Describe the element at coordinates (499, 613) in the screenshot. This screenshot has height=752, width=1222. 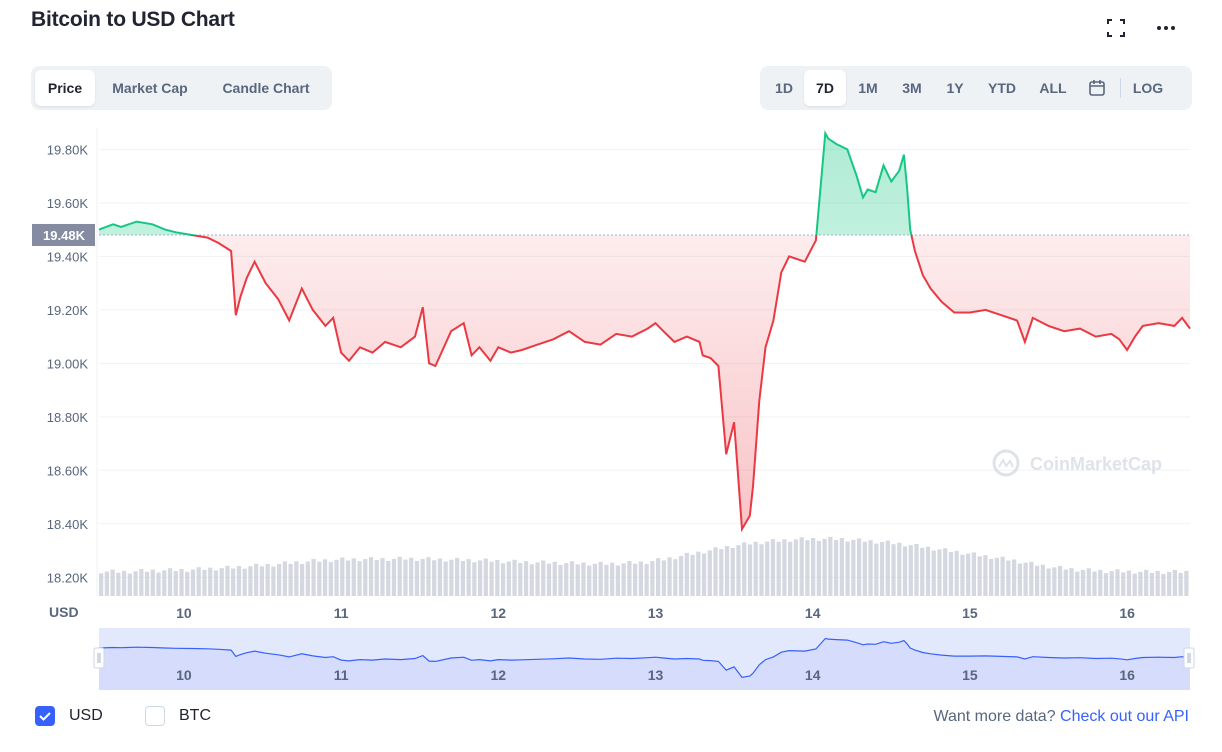
I see `x-tick-label: 12` at that location.